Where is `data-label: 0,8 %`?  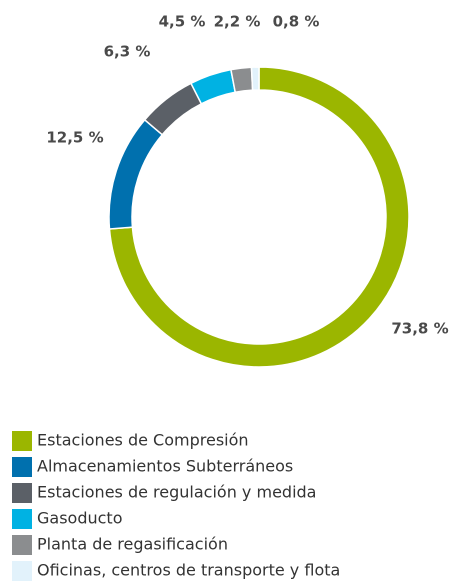 data-label: 0,8 % is located at coordinates (296, 22).